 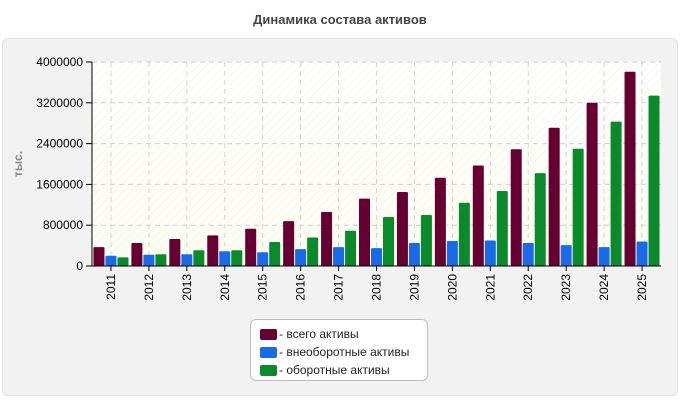 What do you see at coordinates (642, 287) in the screenshot?
I see `x-tick-label: 2025` at bounding box center [642, 287].